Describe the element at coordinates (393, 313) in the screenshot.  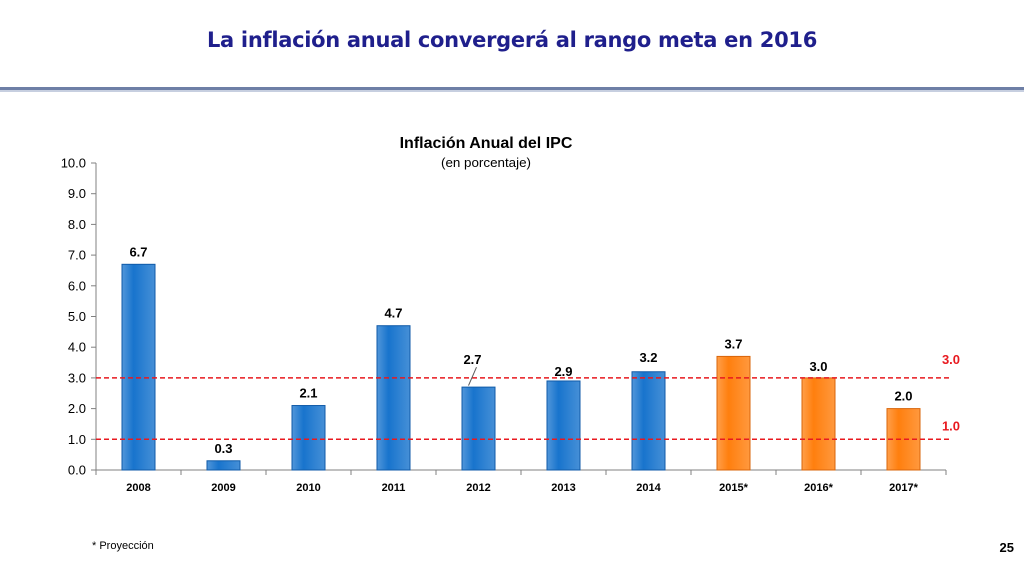
I see `data-label: 4.7` at that location.